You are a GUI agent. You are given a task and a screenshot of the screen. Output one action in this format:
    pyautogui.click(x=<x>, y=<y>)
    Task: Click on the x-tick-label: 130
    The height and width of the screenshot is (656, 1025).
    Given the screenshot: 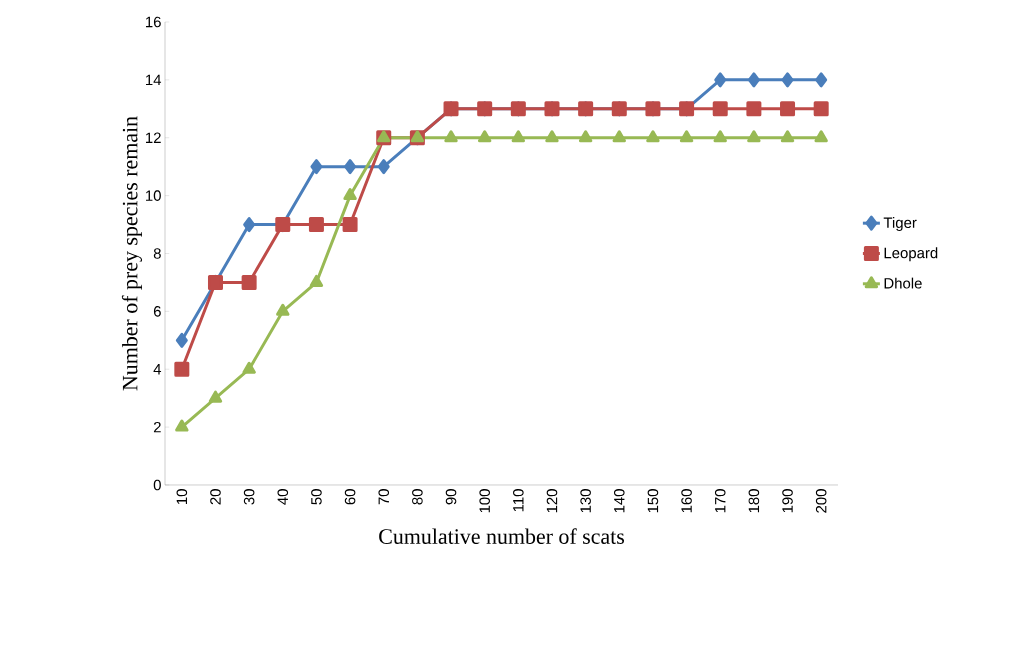 What is the action you would take?
    pyautogui.click(x=585, y=501)
    